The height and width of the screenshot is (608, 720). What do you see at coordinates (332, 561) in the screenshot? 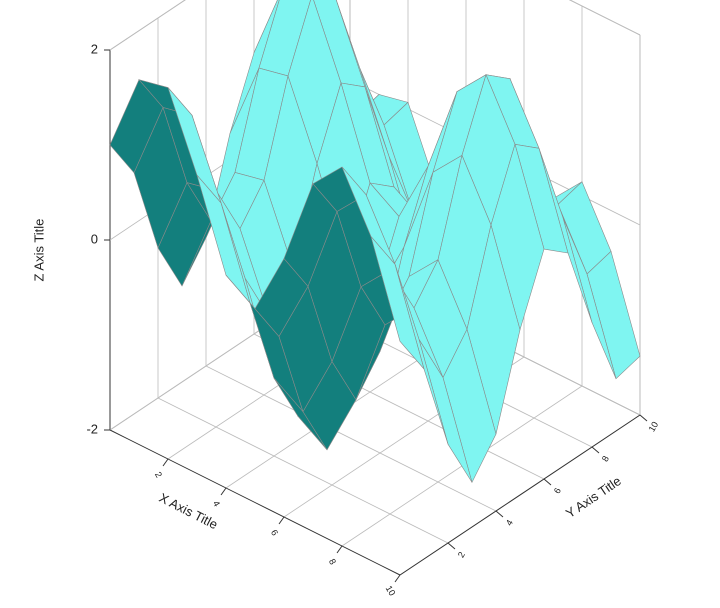
I see `x-tick-label: 8` at bounding box center [332, 561].